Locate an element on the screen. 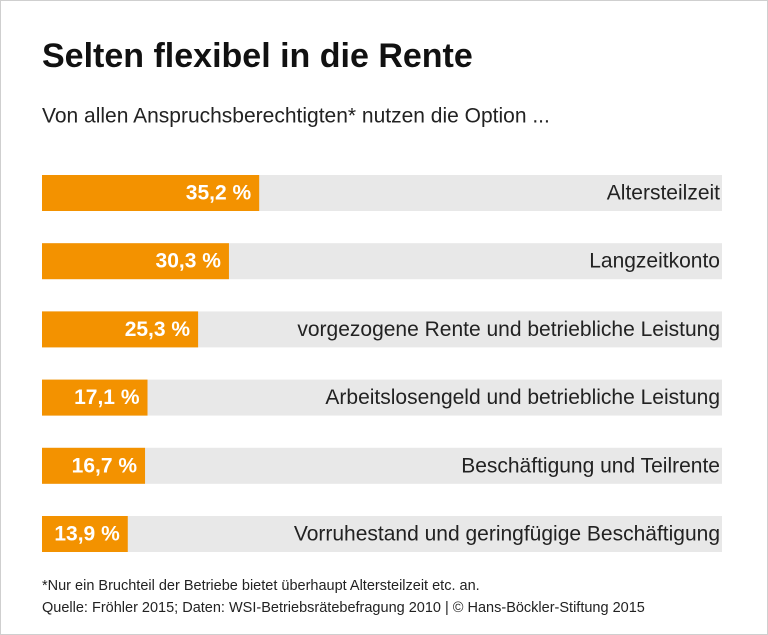 The width and height of the screenshot is (768, 635). value-label: 35,2 % is located at coordinates (219, 193).